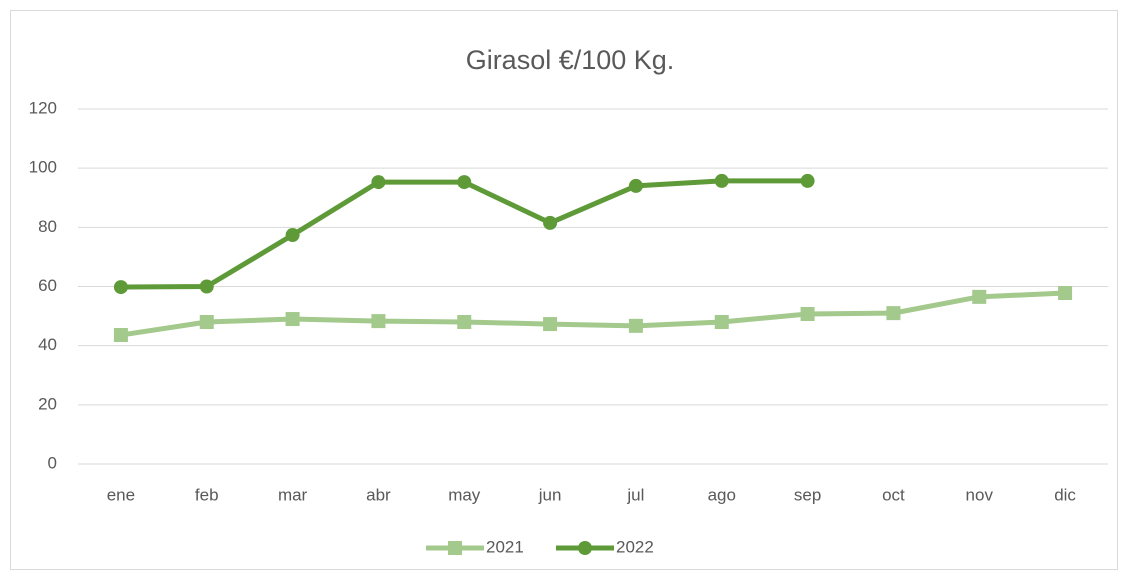 This screenshot has height=579, width=1129. I want to click on chart-title: Girasol €/100 Kg., so click(570, 60).